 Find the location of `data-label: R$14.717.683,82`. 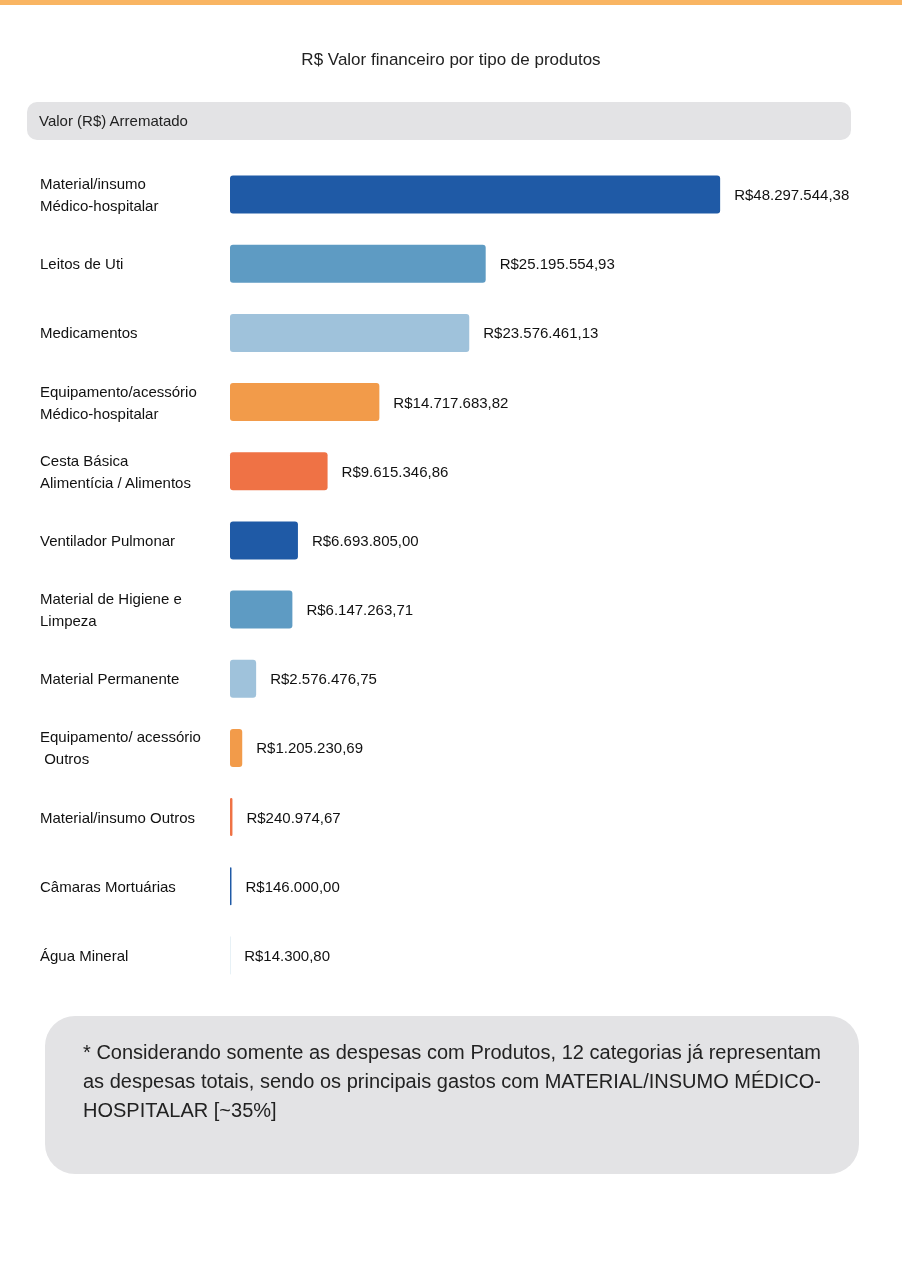

data-label: R$14.717.683,82 is located at coordinates (451, 402).